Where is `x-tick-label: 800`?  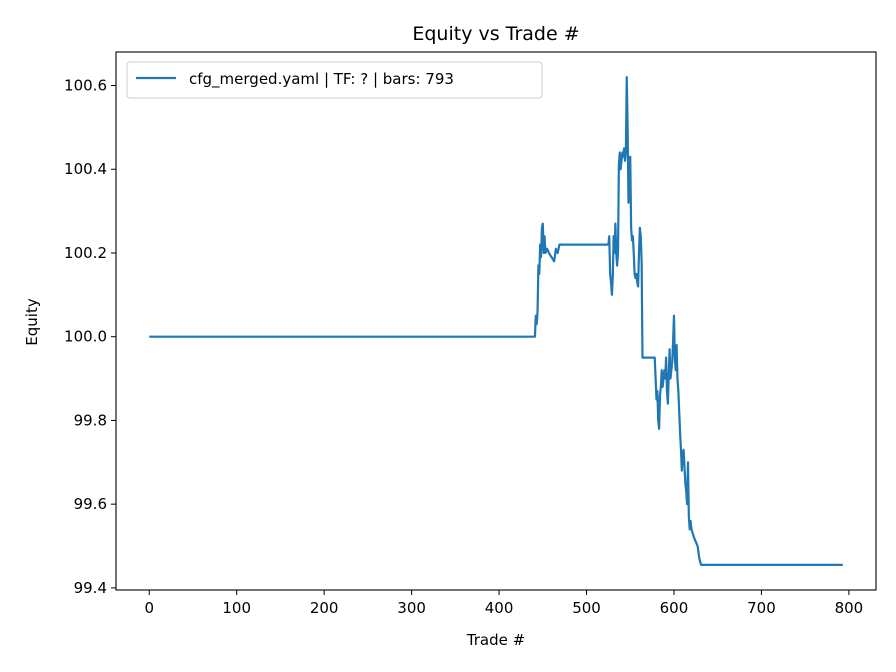
x-tick-label: 800 is located at coordinates (849, 608).